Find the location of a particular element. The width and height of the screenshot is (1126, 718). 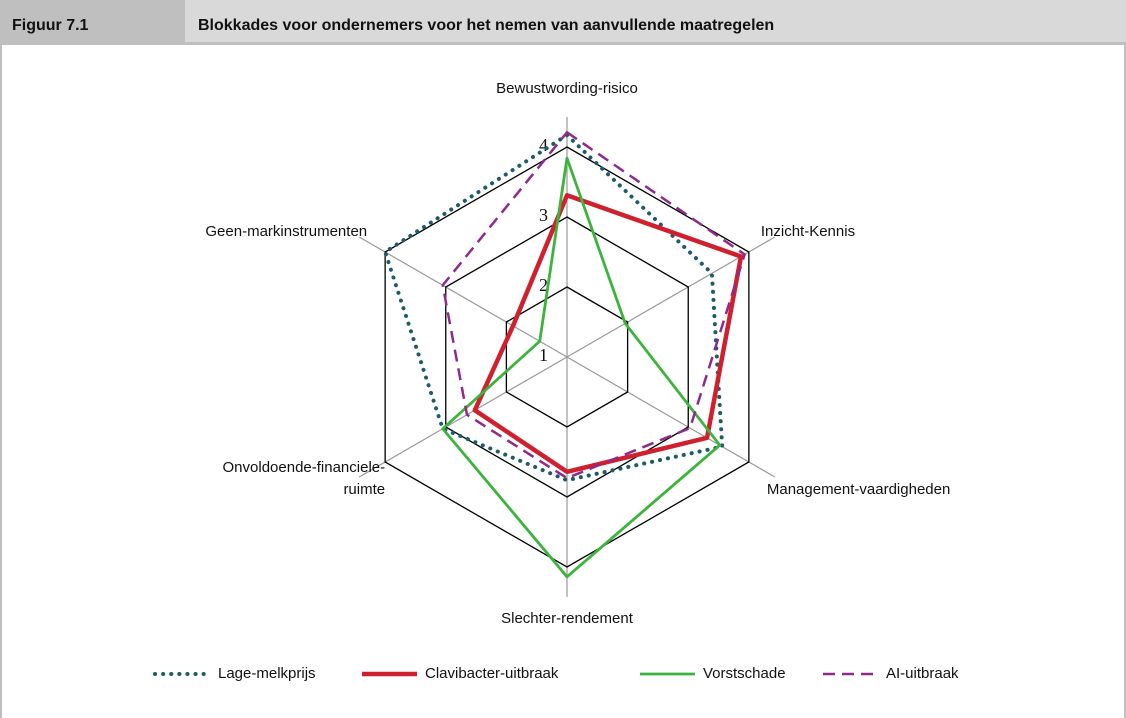

category-label-line: Onvoldoende-financiele- is located at coordinates (304, 467).